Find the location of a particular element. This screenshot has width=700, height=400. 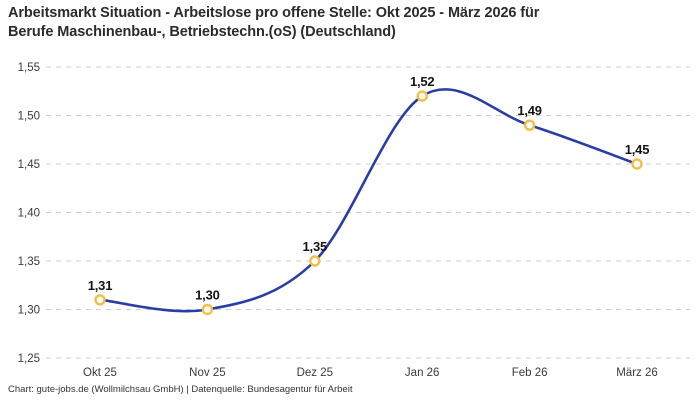

y-axis-tick-label: 1,35 is located at coordinates (29, 262).